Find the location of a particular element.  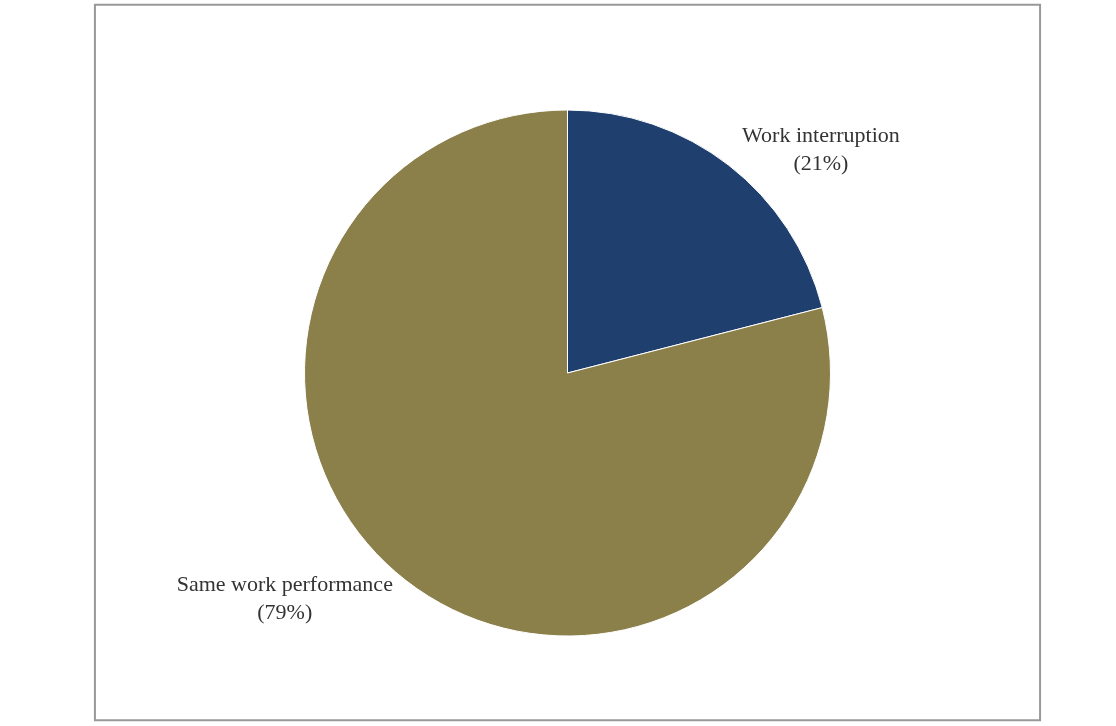

slice-label: Work interruption is located at coordinates (821, 134).